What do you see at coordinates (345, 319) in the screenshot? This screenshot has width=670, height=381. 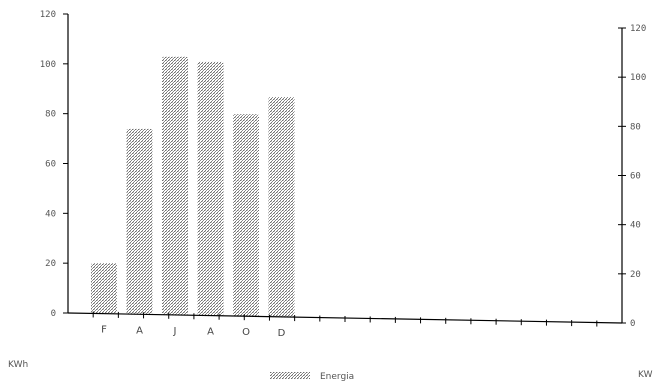 I see `x-ticks-group` at bounding box center [345, 319].